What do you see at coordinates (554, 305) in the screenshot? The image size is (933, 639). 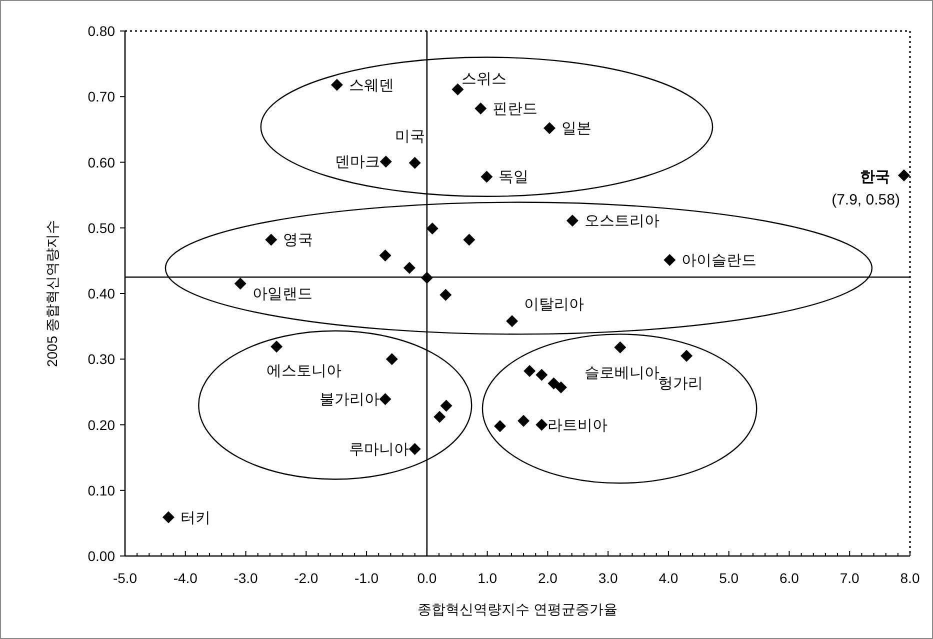 I see `annotation: 이탈리아` at bounding box center [554, 305].